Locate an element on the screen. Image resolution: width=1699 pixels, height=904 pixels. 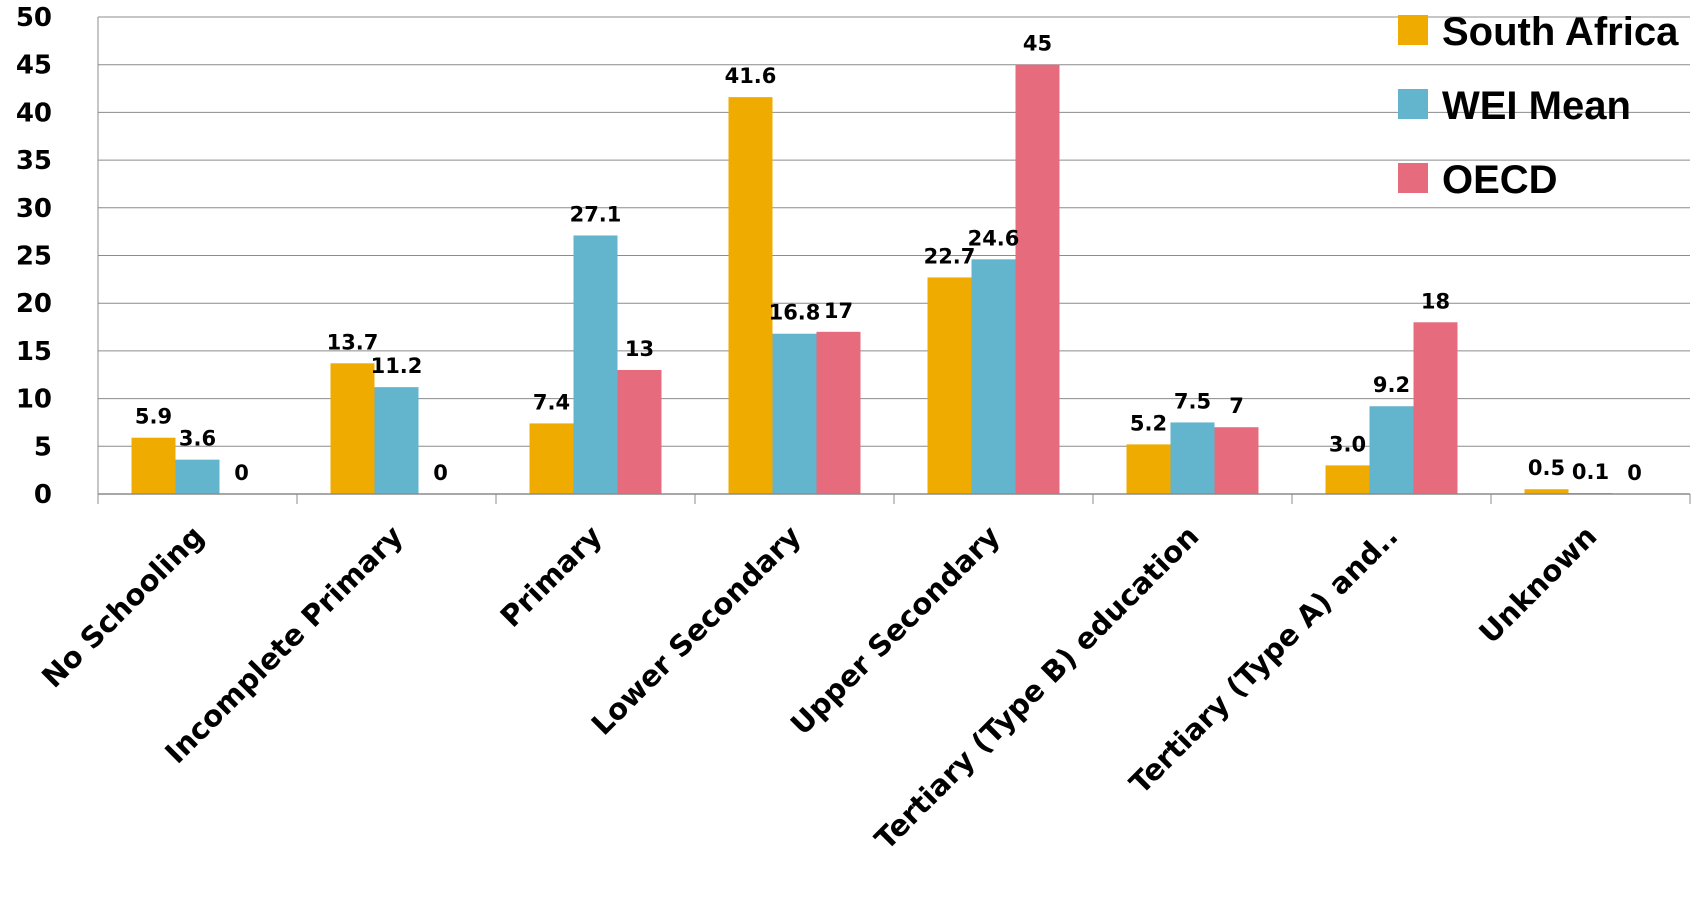
data-label: 7.5 is located at coordinates (1192, 401).